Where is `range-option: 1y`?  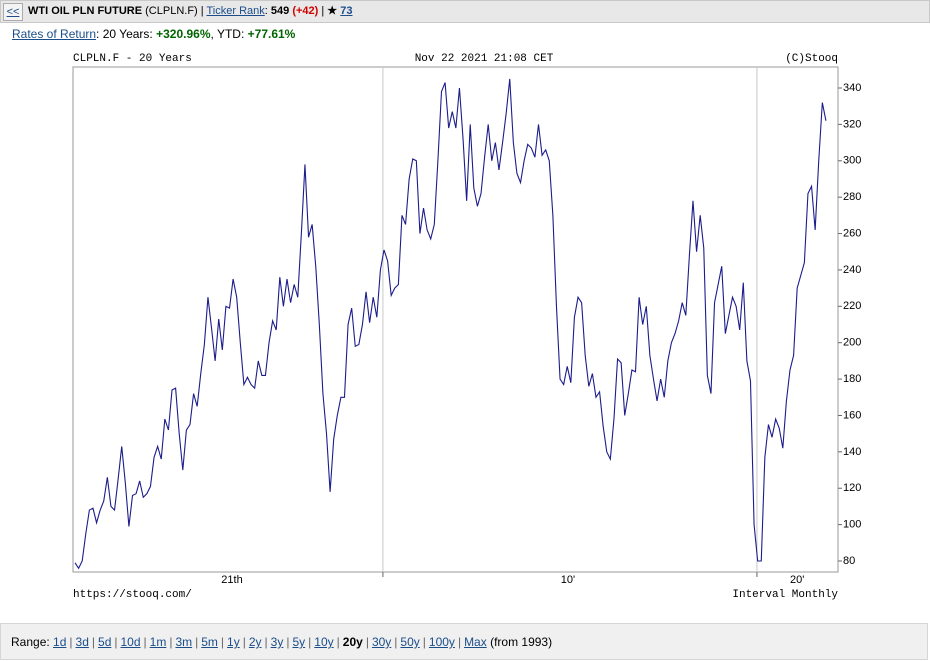
range-option: 1y is located at coordinates (233, 642).